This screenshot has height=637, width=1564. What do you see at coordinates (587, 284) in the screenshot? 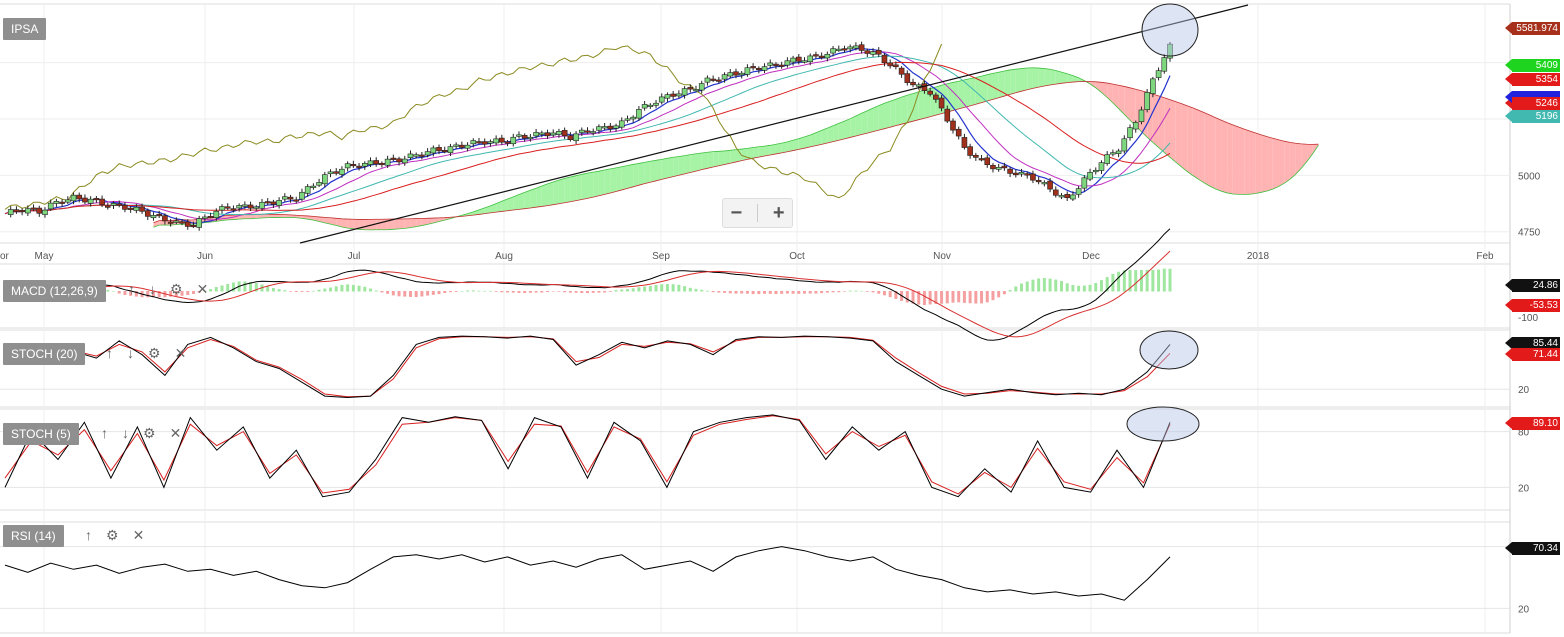
I see `macd-panel` at bounding box center [587, 284].